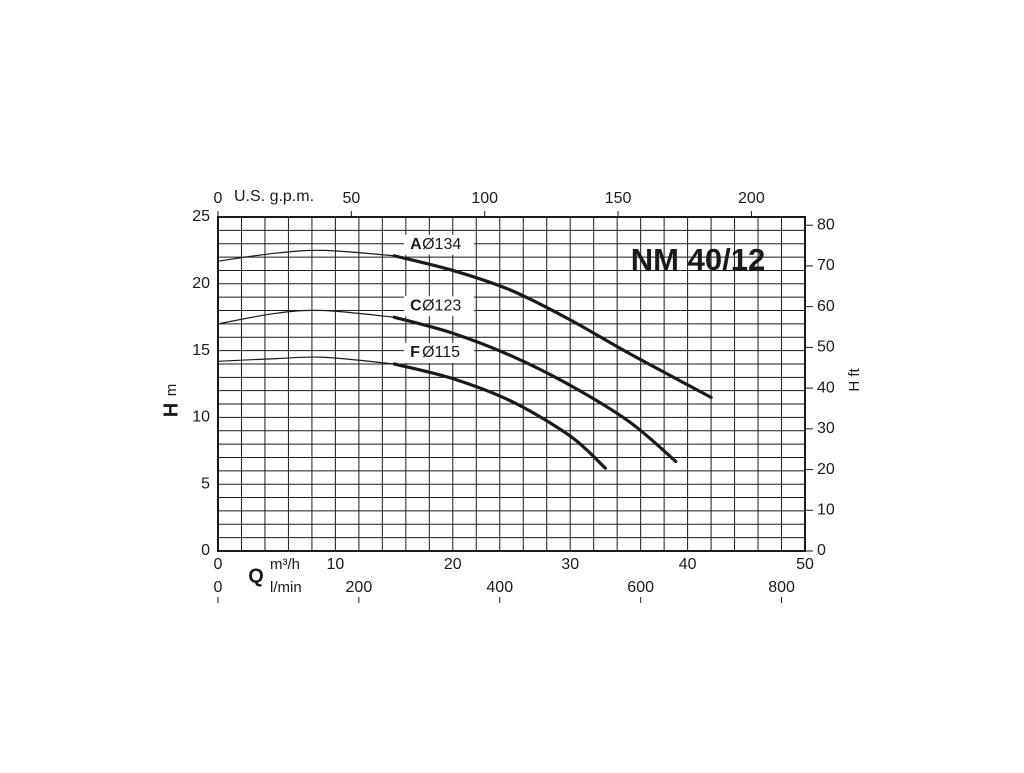 This screenshot has height=773, width=1024. What do you see at coordinates (218, 198) in the screenshot?
I see `x2-tick-label: 0` at bounding box center [218, 198].